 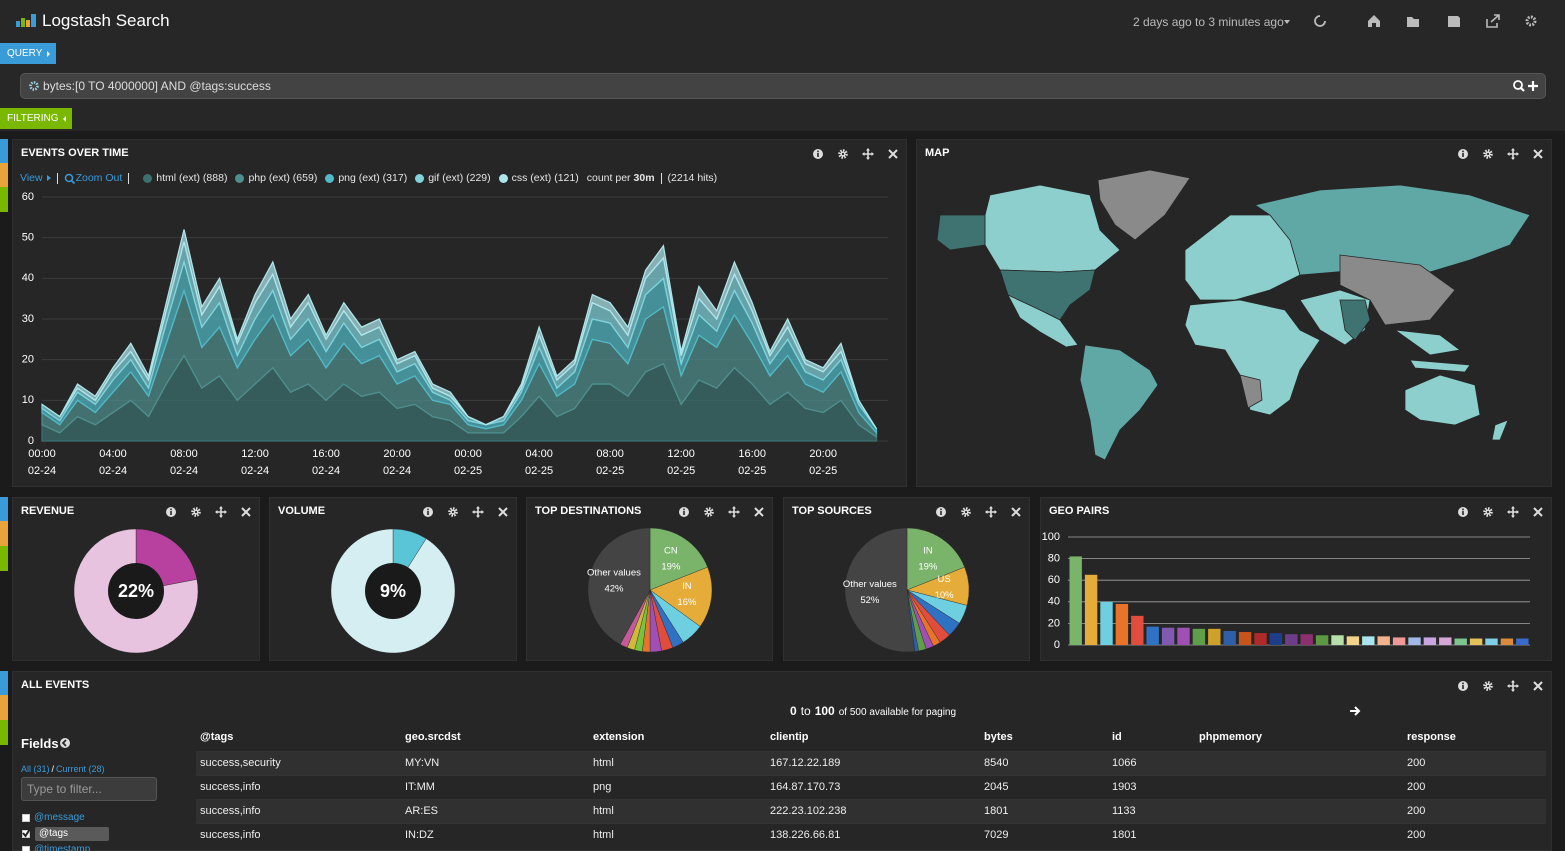 I want to click on column-header: clientip, so click(x=789, y=737).